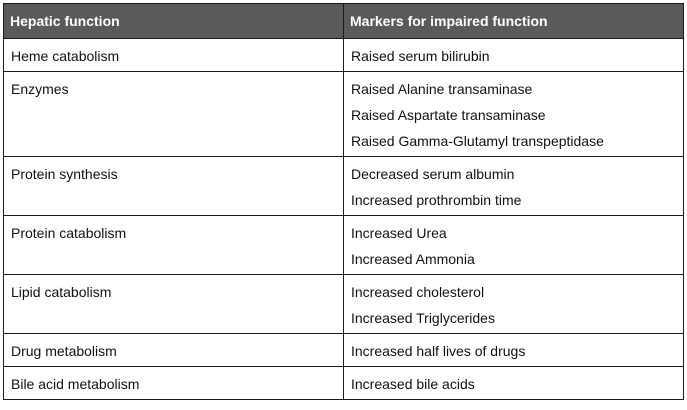 The image size is (687, 410). Describe the element at coordinates (413, 259) in the screenshot. I see `marker-cell: Increased Ammonia` at that location.